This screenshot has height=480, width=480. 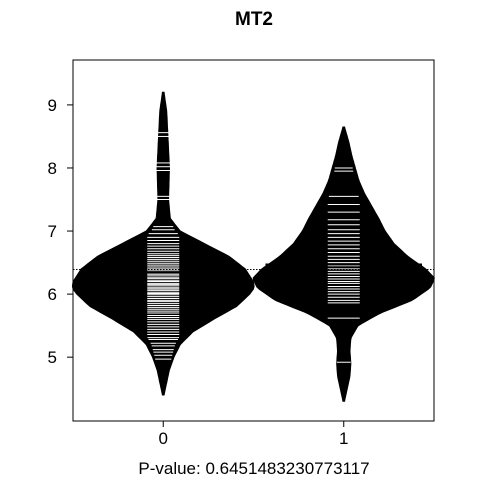 I want to click on y-tick-label: 9, so click(x=52, y=105).